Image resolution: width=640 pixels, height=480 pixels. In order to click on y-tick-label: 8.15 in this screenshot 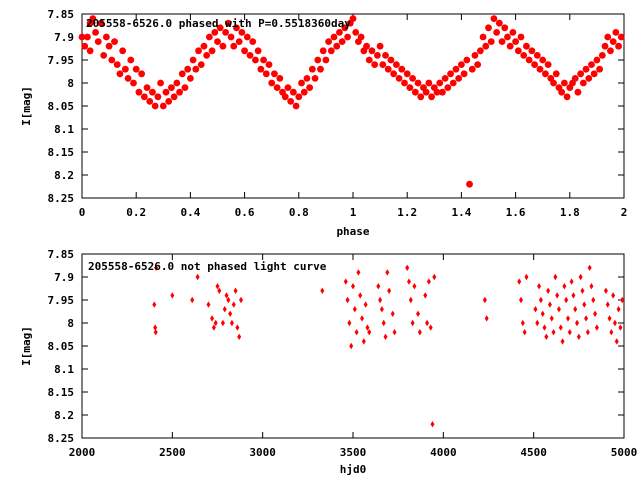, I will do `click(61, 152)`.